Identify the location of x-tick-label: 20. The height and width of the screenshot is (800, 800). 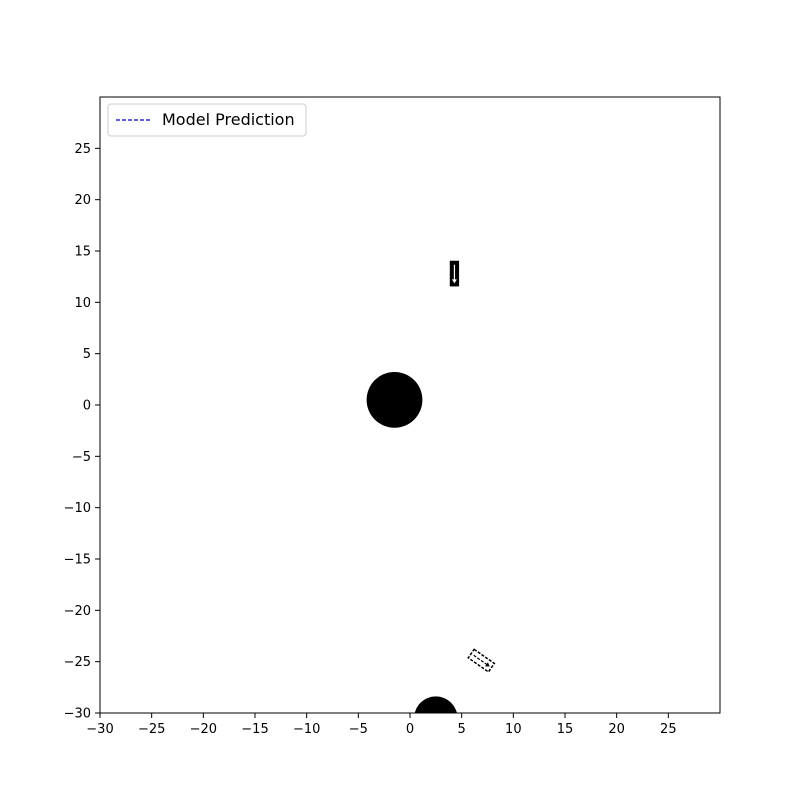
(616, 729).